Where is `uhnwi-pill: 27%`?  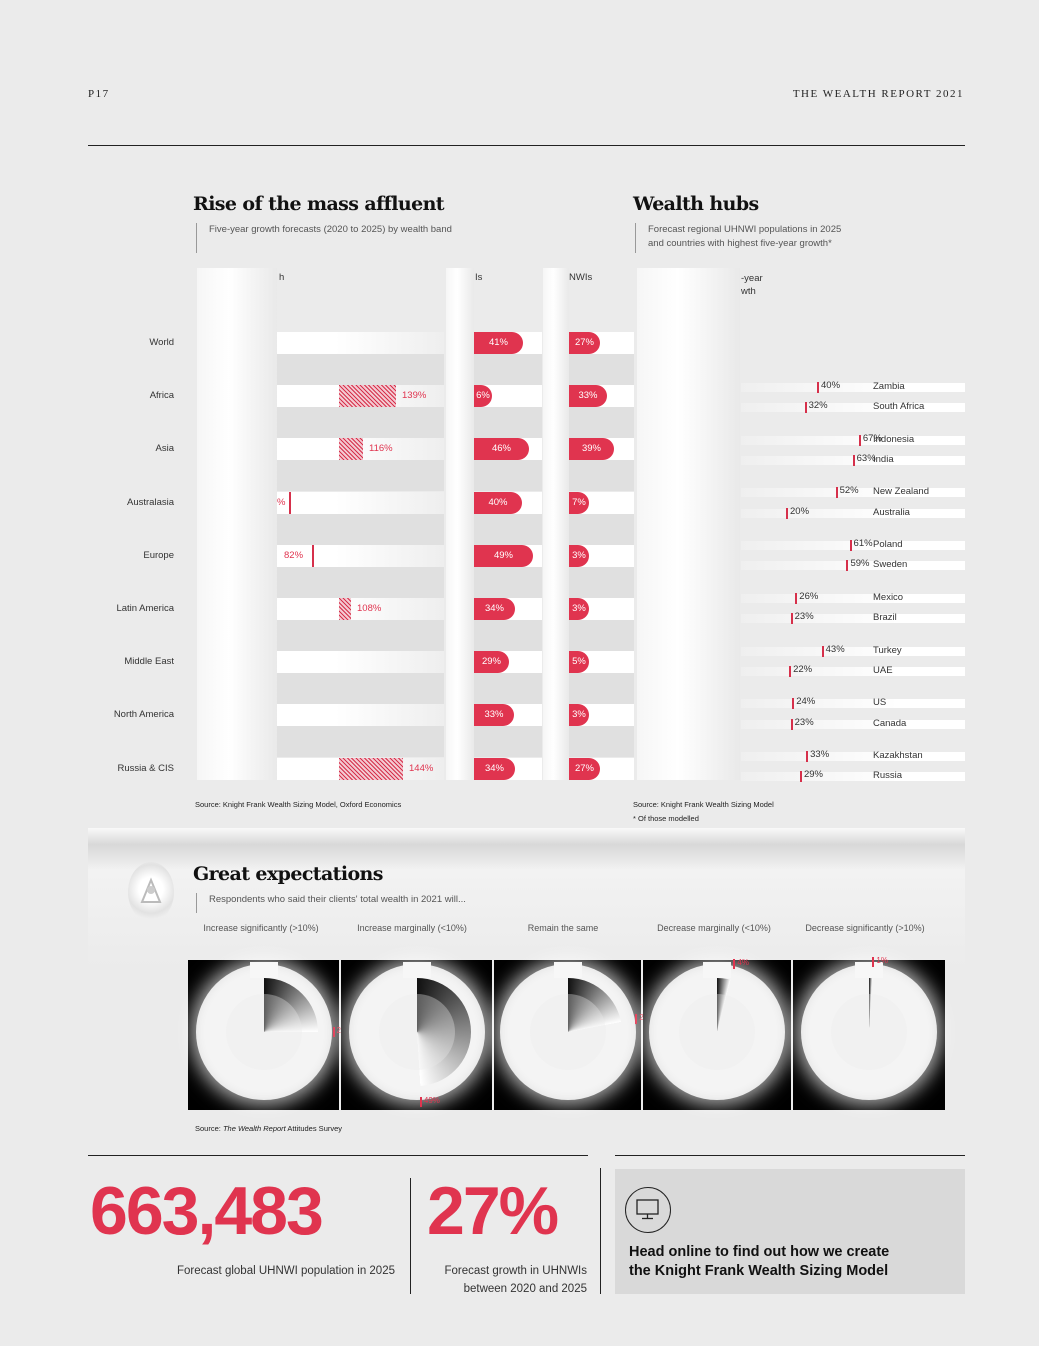
uhnwi-pill: 27% is located at coordinates (584, 768).